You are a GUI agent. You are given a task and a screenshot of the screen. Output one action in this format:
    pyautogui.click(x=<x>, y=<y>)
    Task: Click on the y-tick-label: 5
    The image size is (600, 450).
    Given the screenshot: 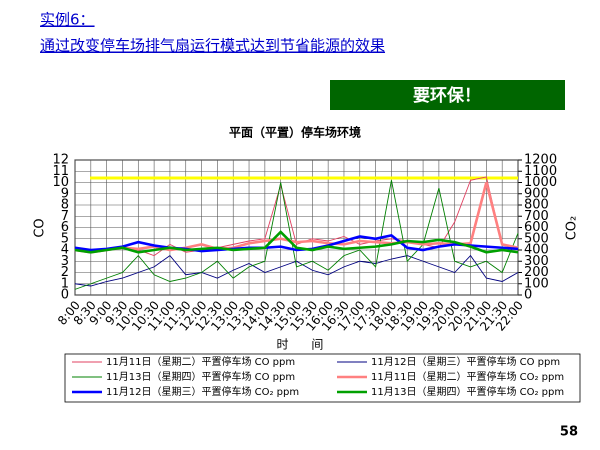 What is the action you would take?
    pyautogui.click(x=65, y=238)
    